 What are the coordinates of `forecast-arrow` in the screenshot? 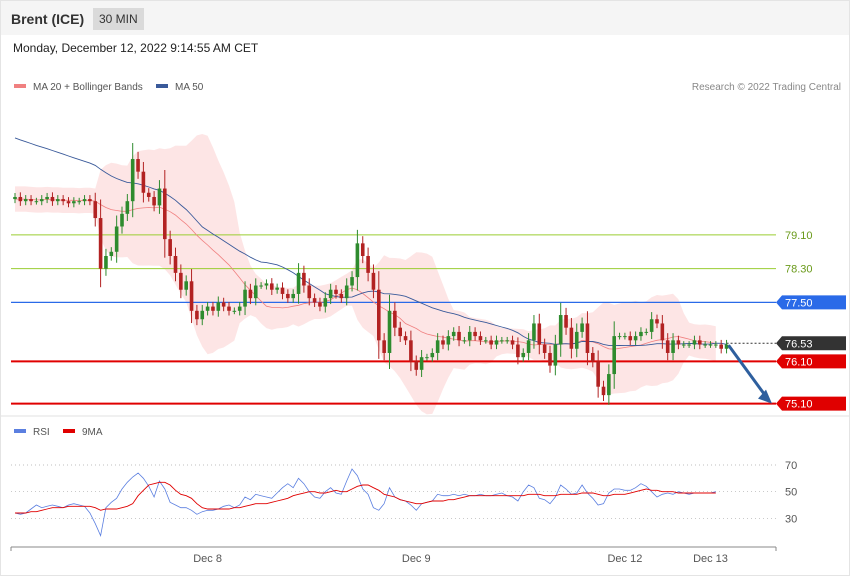 It's located at (749, 374).